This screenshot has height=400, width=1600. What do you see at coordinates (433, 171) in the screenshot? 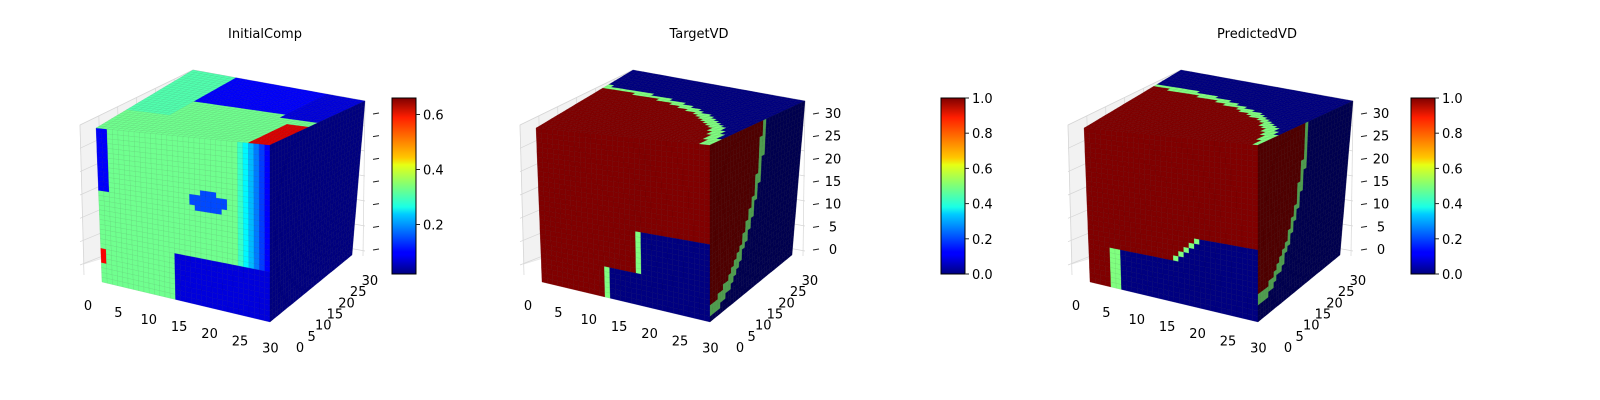
I see `colorbar-tick-label: 0.4` at bounding box center [433, 171].